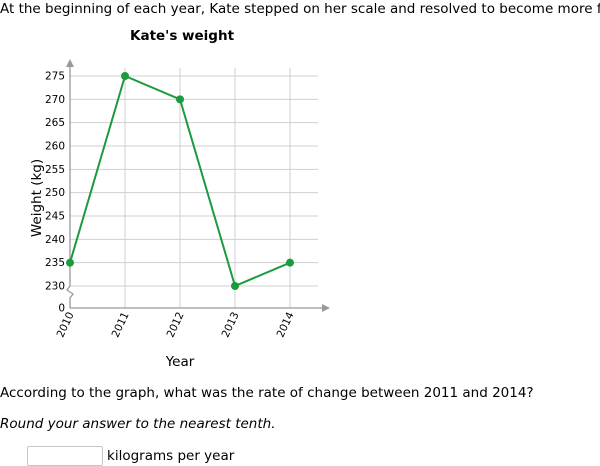 The height and width of the screenshot is (466, 600). What do you see at coordinates (55, 147) in the screenshot?
I see `y-tick-label: 260` at bounding box center [55, 147].